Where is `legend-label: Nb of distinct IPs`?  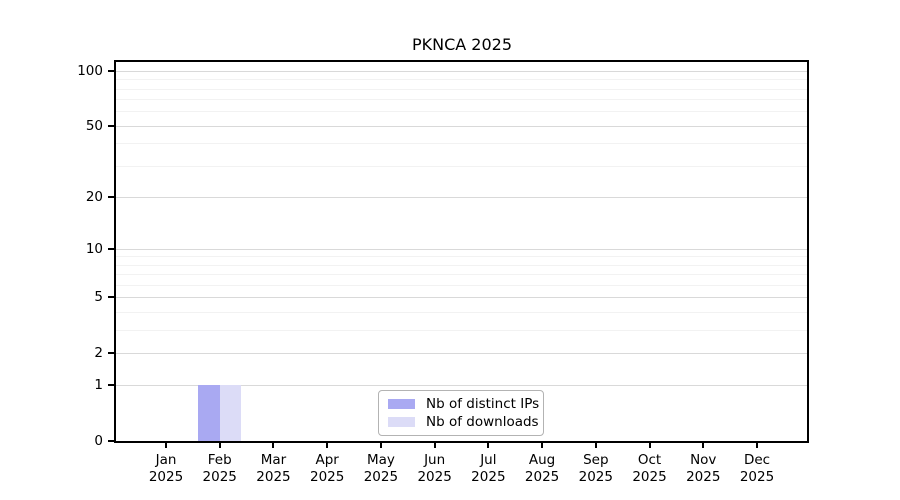 legend-label: Nb of distinct IPs is located at coordinates (483, 403).